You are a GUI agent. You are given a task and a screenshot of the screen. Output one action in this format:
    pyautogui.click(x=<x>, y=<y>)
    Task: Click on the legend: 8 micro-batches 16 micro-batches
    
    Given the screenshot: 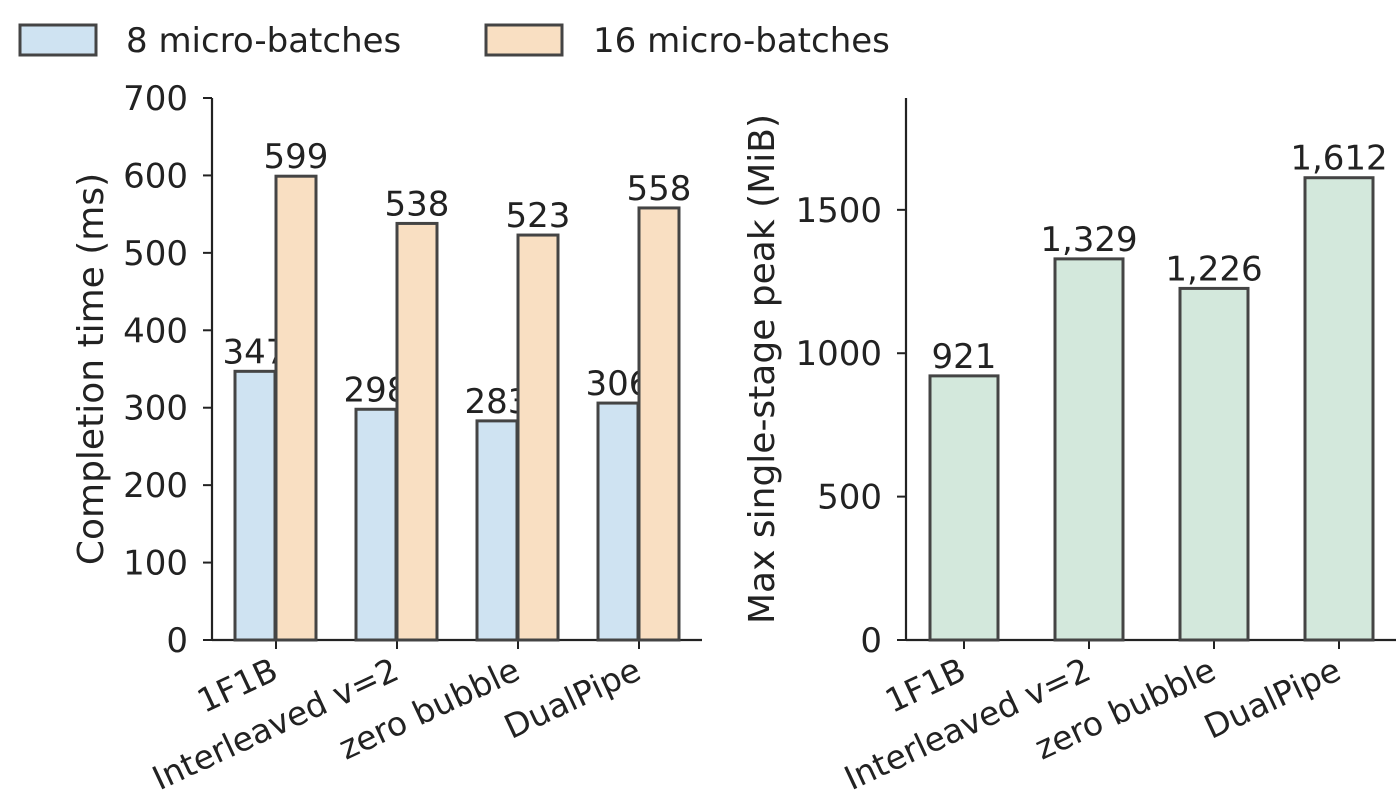 What is the action you would take?
    pyautogui.click(x=454, y=41)
    